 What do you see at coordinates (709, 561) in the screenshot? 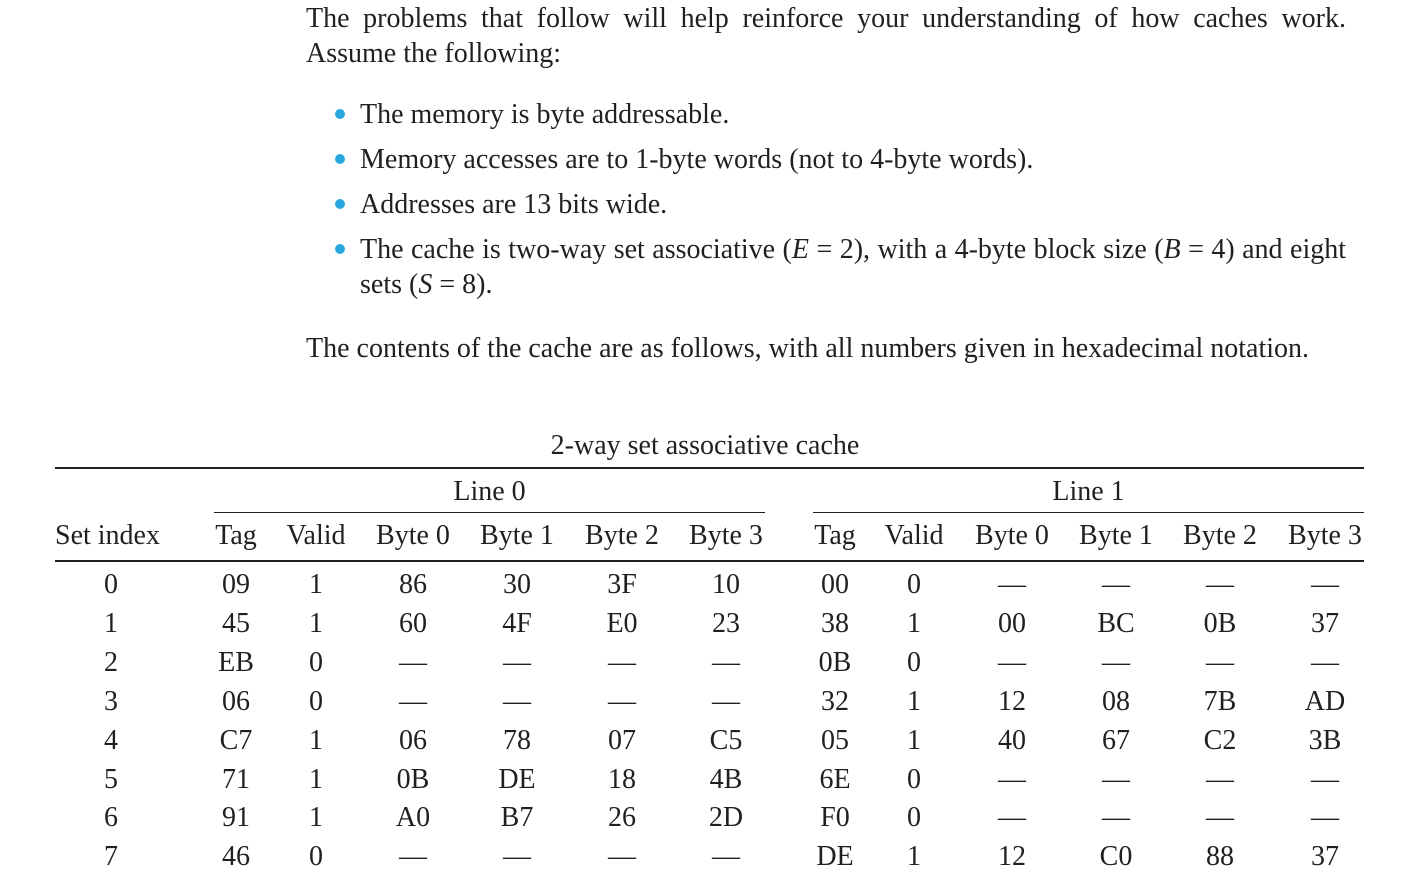
I see `table-header-rule` at bounding box center [709, 561].